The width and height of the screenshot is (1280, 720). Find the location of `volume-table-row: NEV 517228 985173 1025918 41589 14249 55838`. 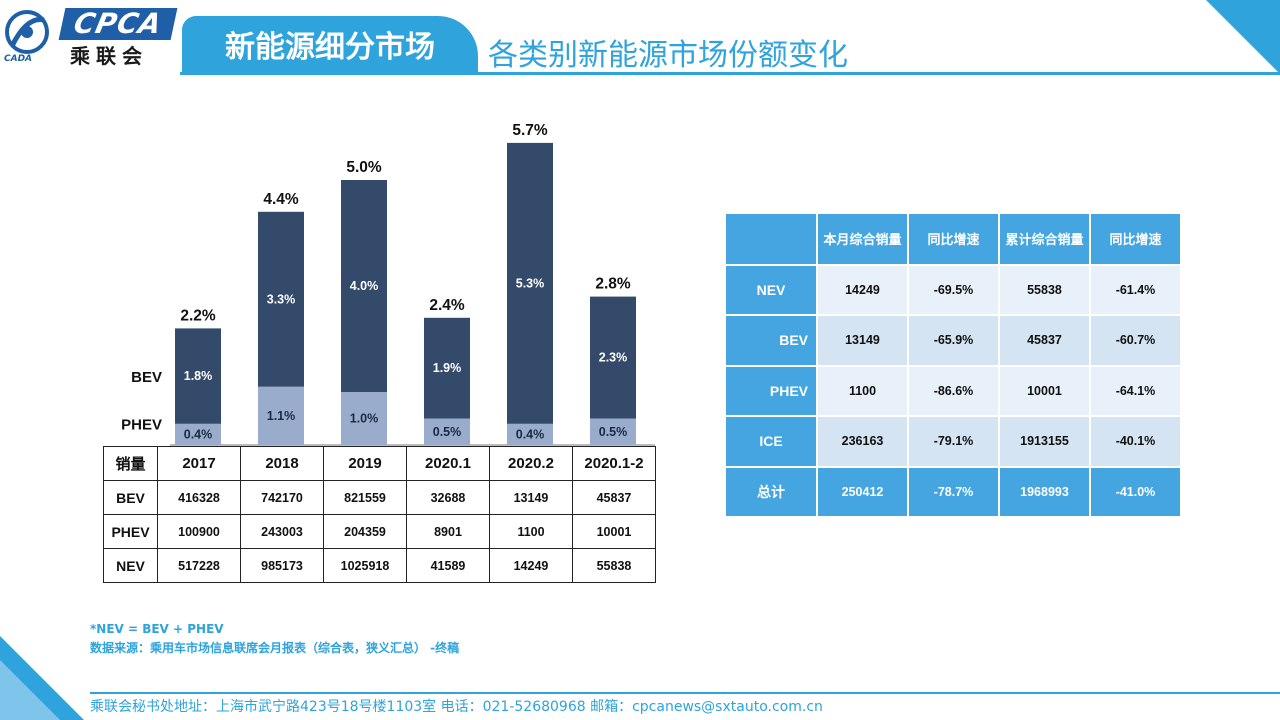

volume-table-row: NEV 517228 985173 1025918 41589 14249 55838 is located at coordinates (379, 565).